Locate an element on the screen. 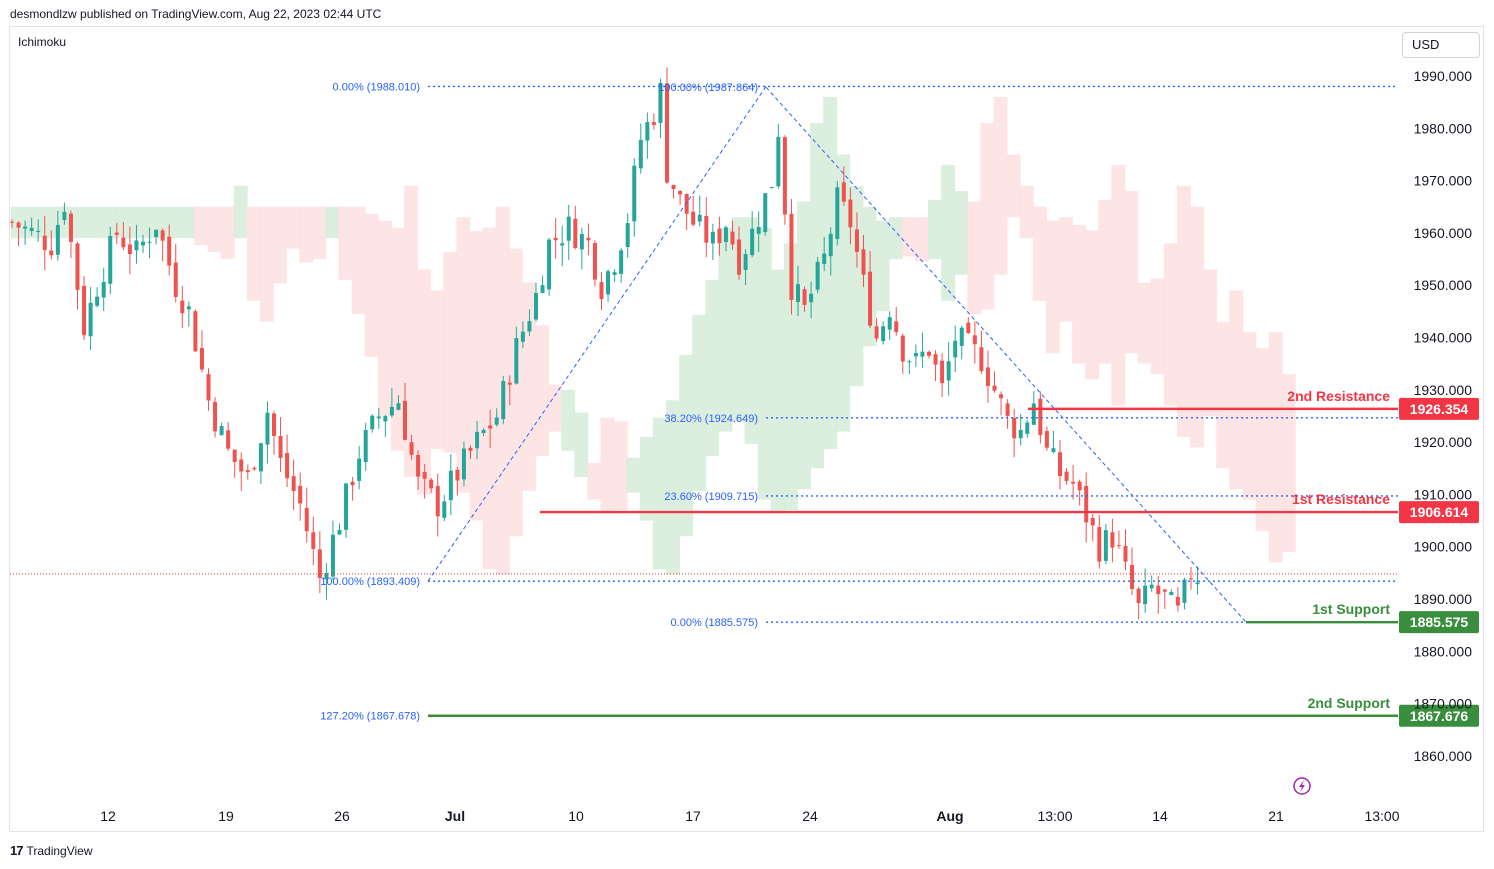  y-tick-label: 1880.000 is located at coordinates (1443, 651).